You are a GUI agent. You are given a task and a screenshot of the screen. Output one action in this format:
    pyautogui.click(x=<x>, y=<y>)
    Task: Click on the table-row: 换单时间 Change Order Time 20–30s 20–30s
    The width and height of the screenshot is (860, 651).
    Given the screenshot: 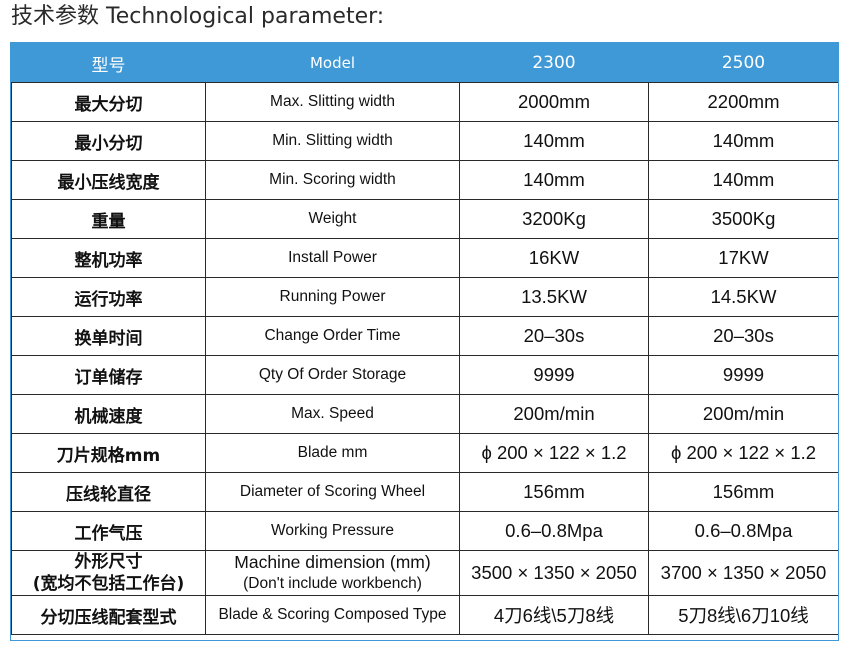 What is the action you would take?
    pyautogui.click(x=424, y=336)
    